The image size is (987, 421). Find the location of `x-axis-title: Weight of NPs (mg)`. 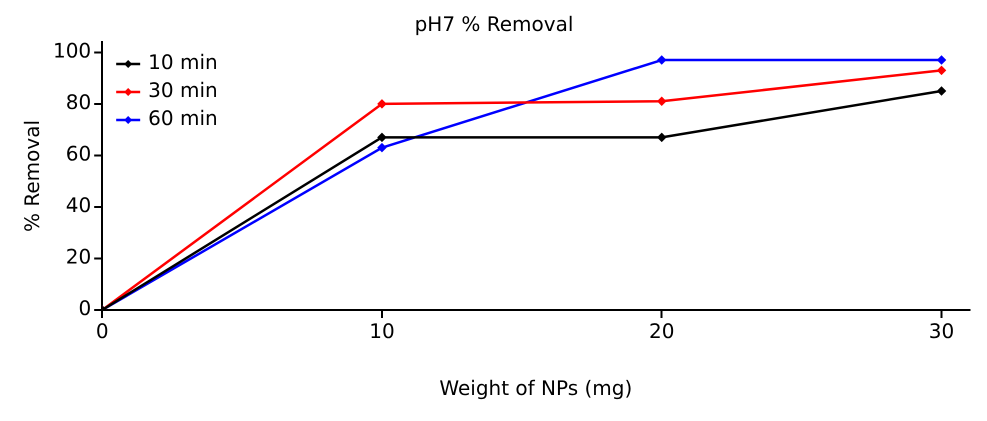

x-axis-title: Weight of NPs (mg) is located at coordinates (535, 388).